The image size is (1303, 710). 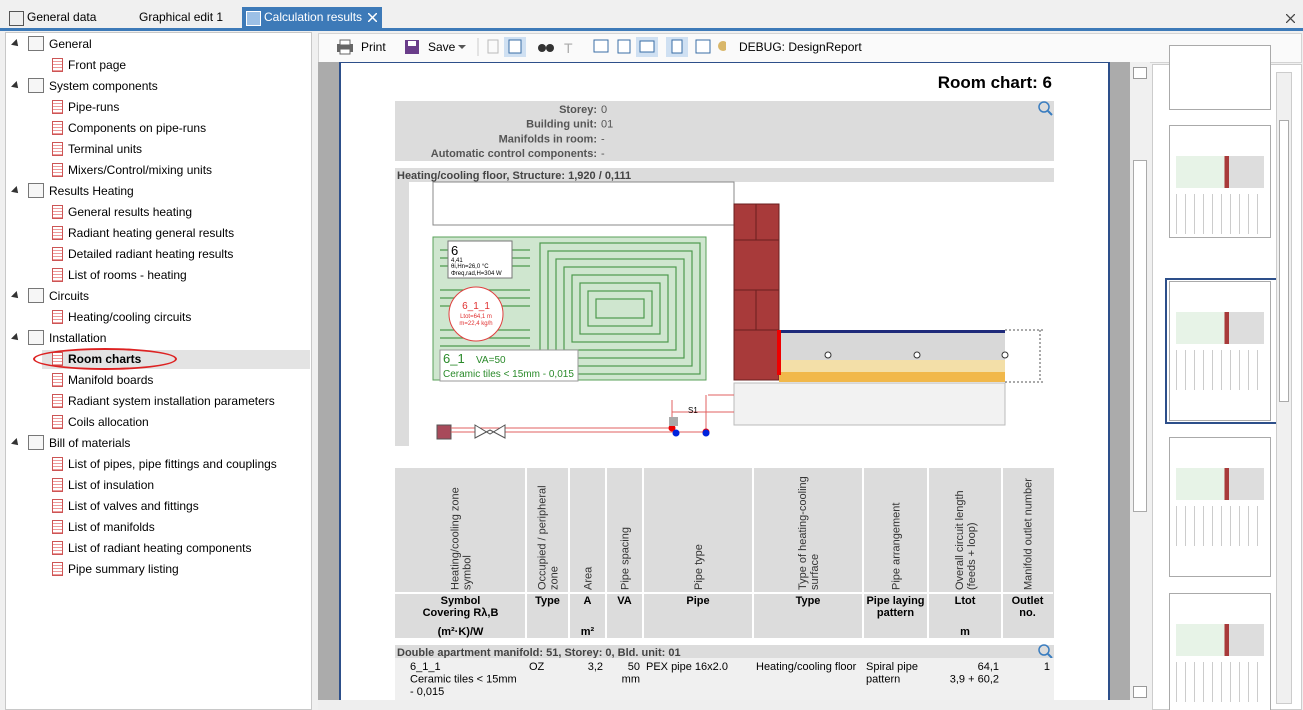 I want to click on tree-item: Radiant system installation parameters, so click(x=171, y=401).